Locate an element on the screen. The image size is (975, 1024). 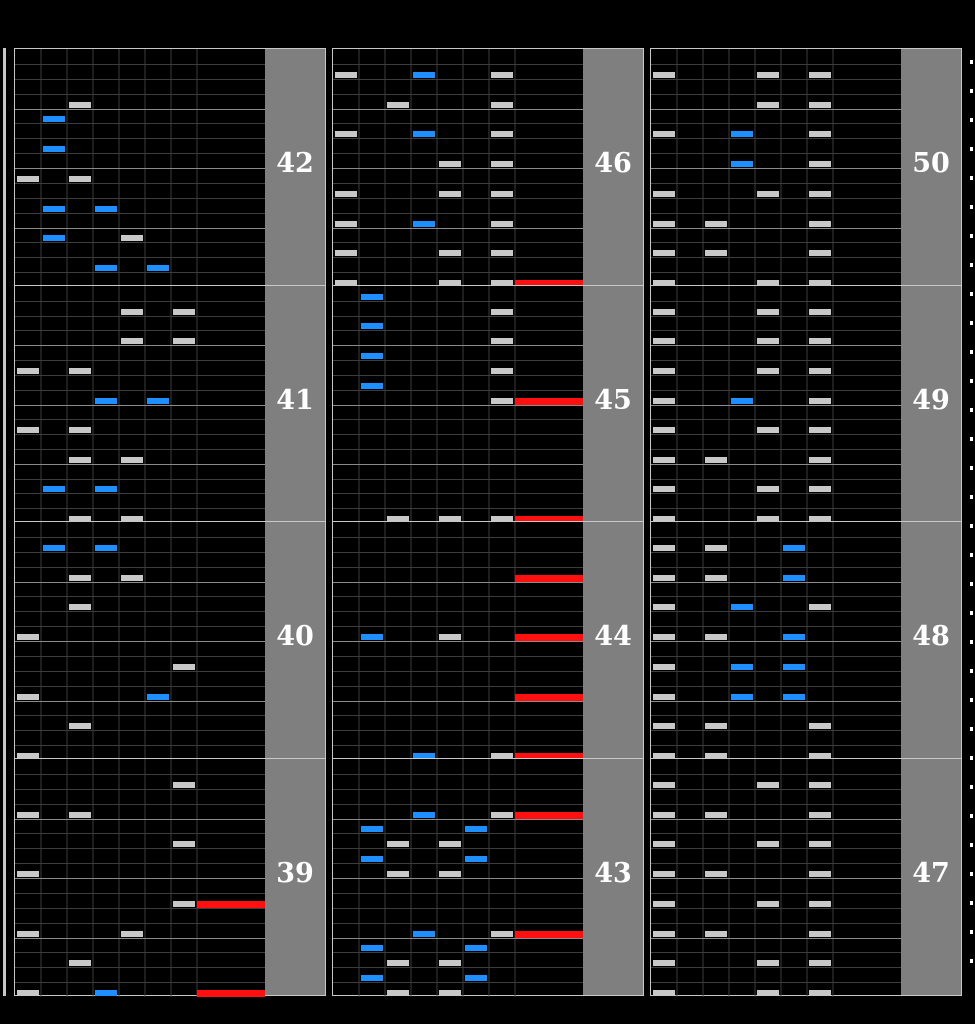
measure-50: 50 is located at coordinates (806, 167).